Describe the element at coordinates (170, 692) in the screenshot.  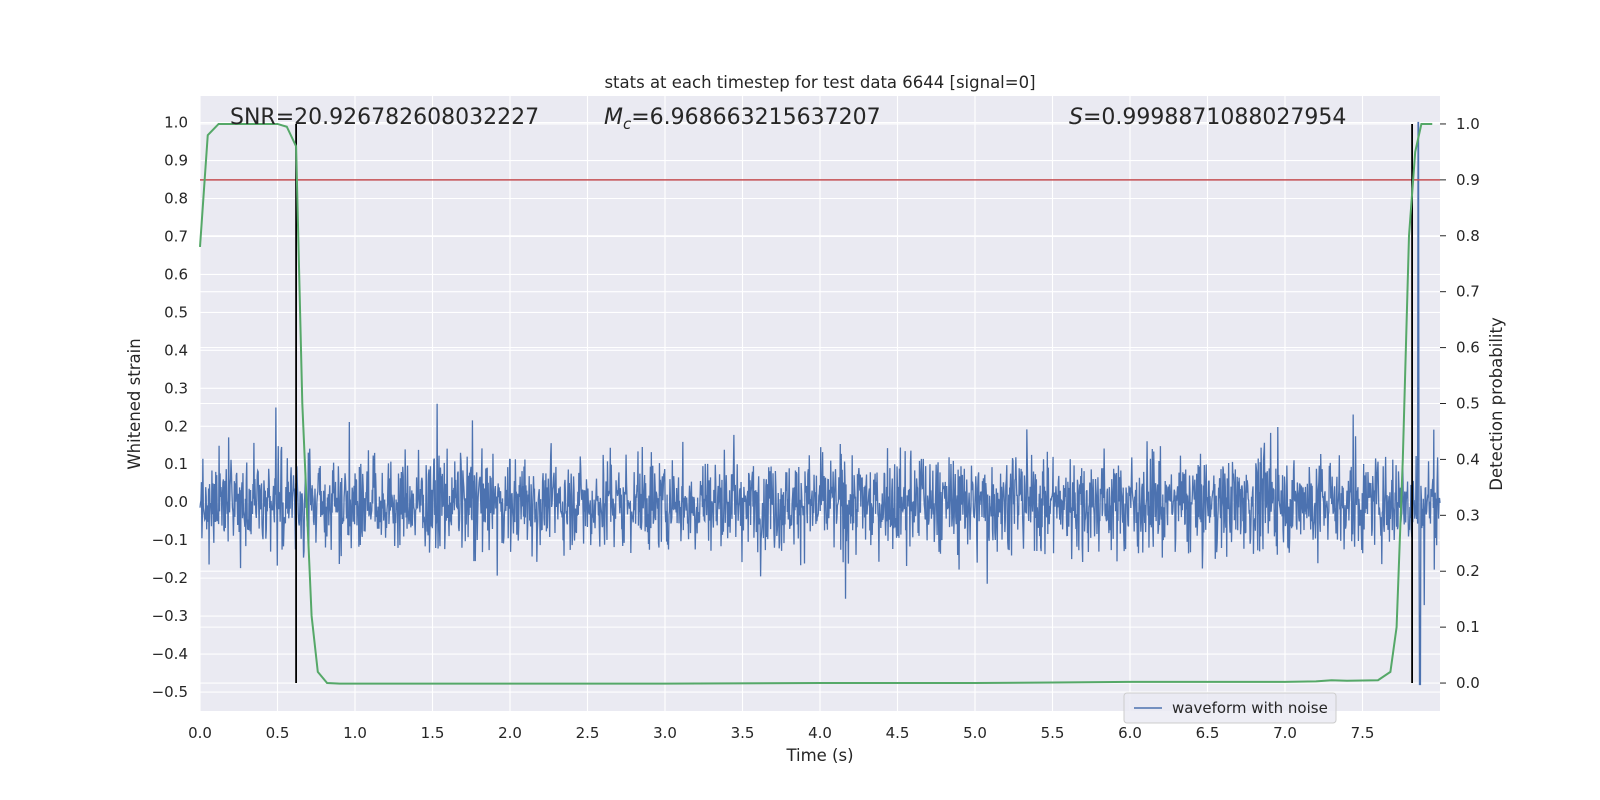
I see `y-tick-label: −0.5` at that location.